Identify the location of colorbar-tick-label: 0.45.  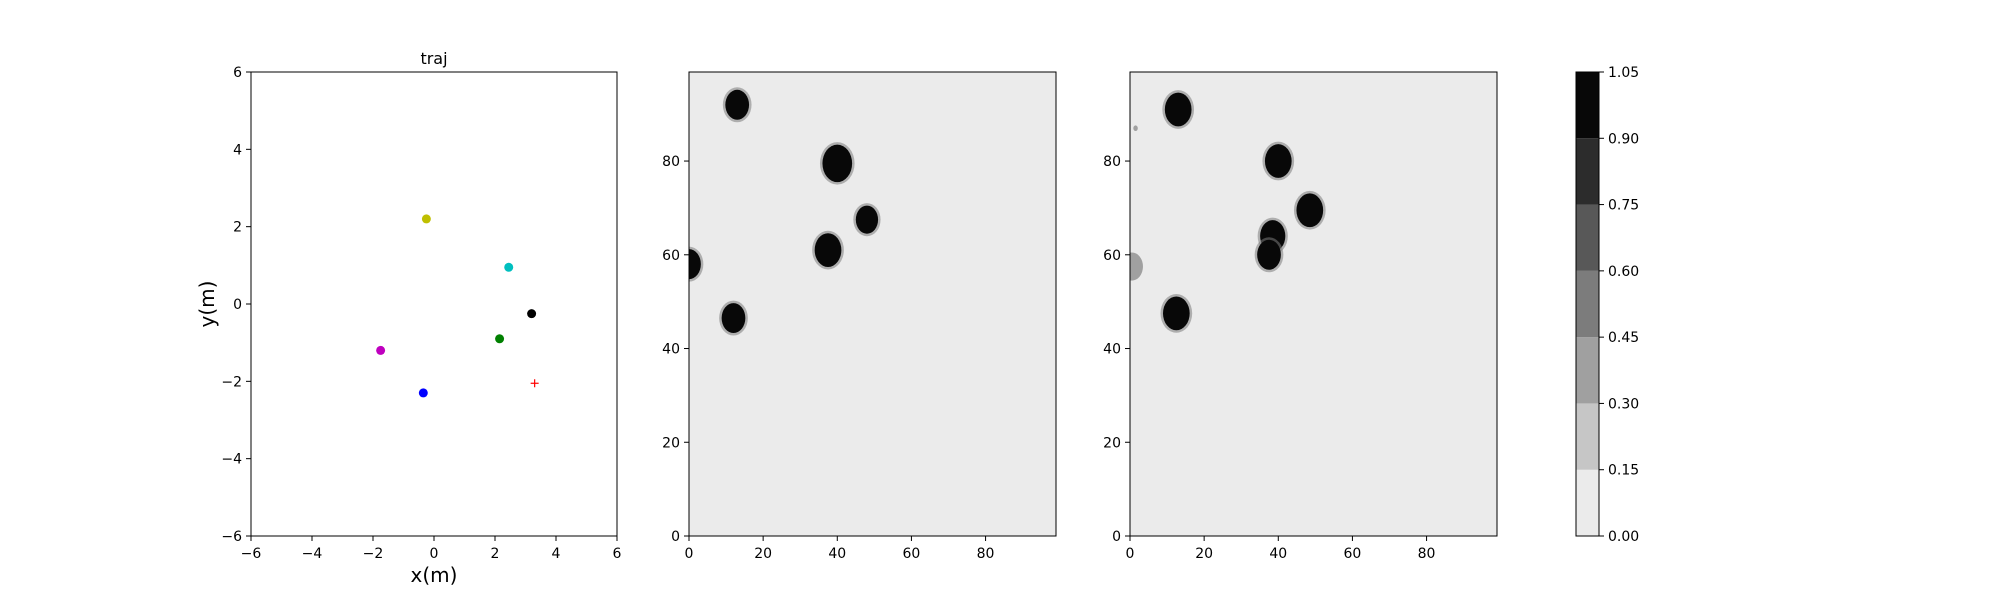
(1623, 338).